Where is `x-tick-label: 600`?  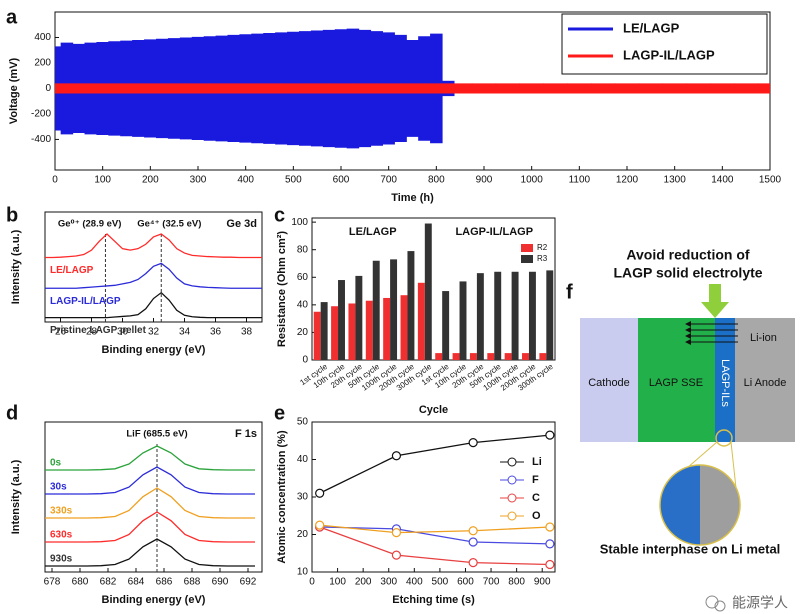 x-tick-label: 600 is located at coordinates (341, 180).